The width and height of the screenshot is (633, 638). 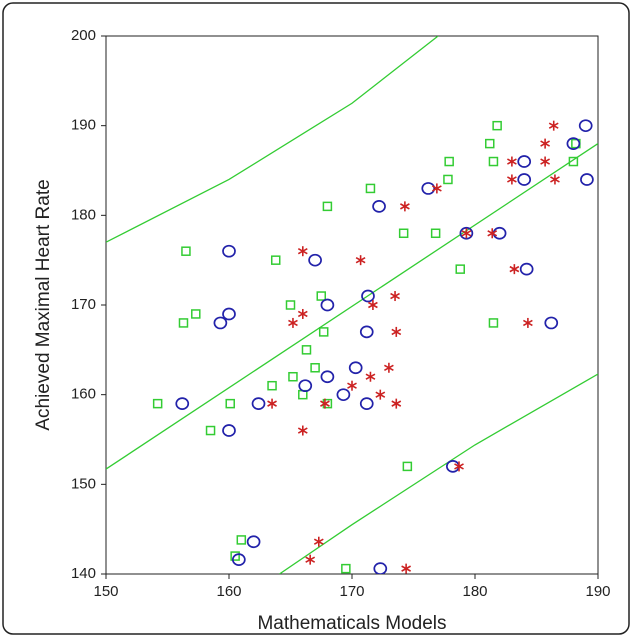 I want to click on y-tick-label: 200, so click(x=83, y=35).